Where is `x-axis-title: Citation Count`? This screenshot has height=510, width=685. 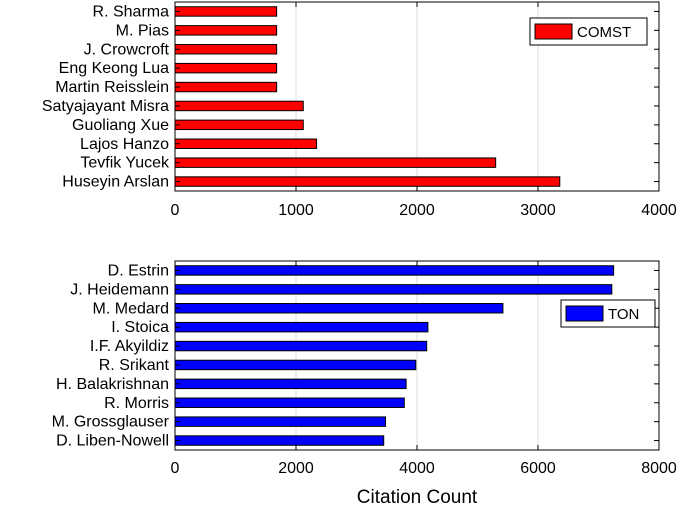 x-axis-title: Citation Count is located at coordinates (417, 497).